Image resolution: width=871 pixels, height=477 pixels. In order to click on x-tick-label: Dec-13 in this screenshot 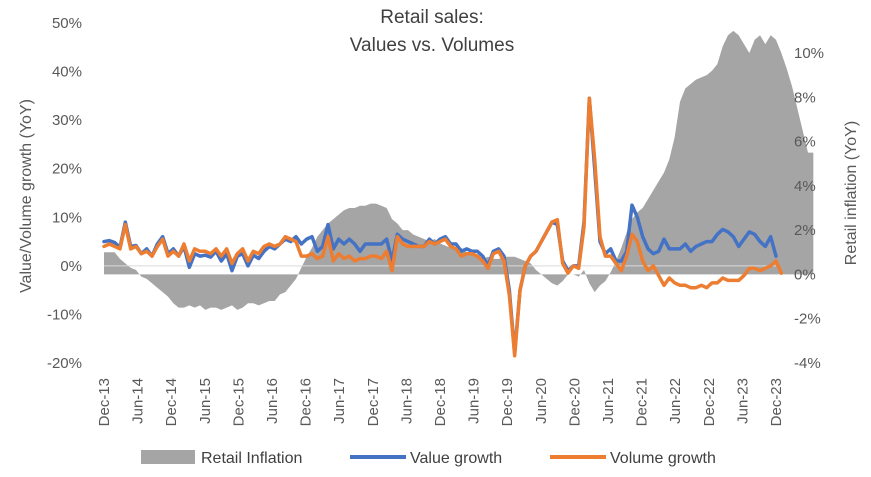, I will do `click(104, 402)`.